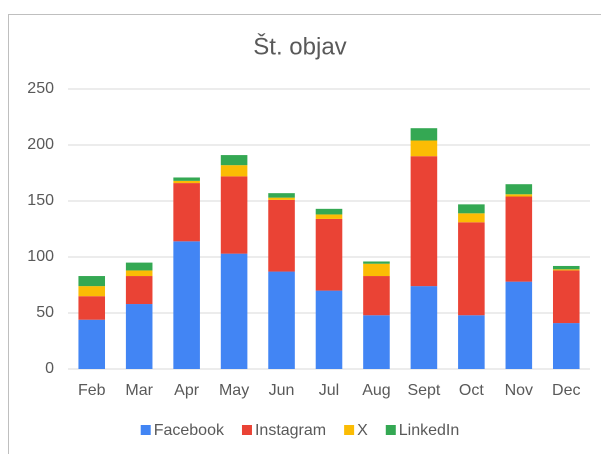 Image resolution: width=601 pixels, height=454 pixels. I want to click on legend-label: X, so click(362, 430).